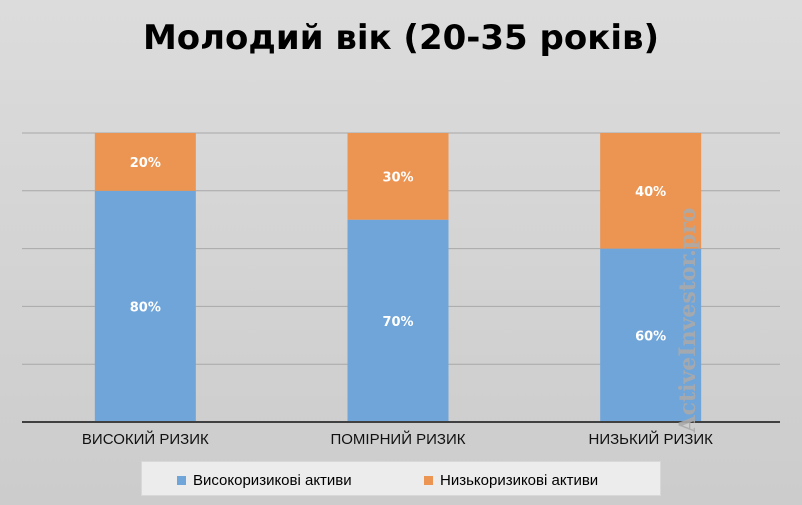 The width and height of the screenshot is (802, 505). I want to click on legend-swatch-high, so click(181, 480).